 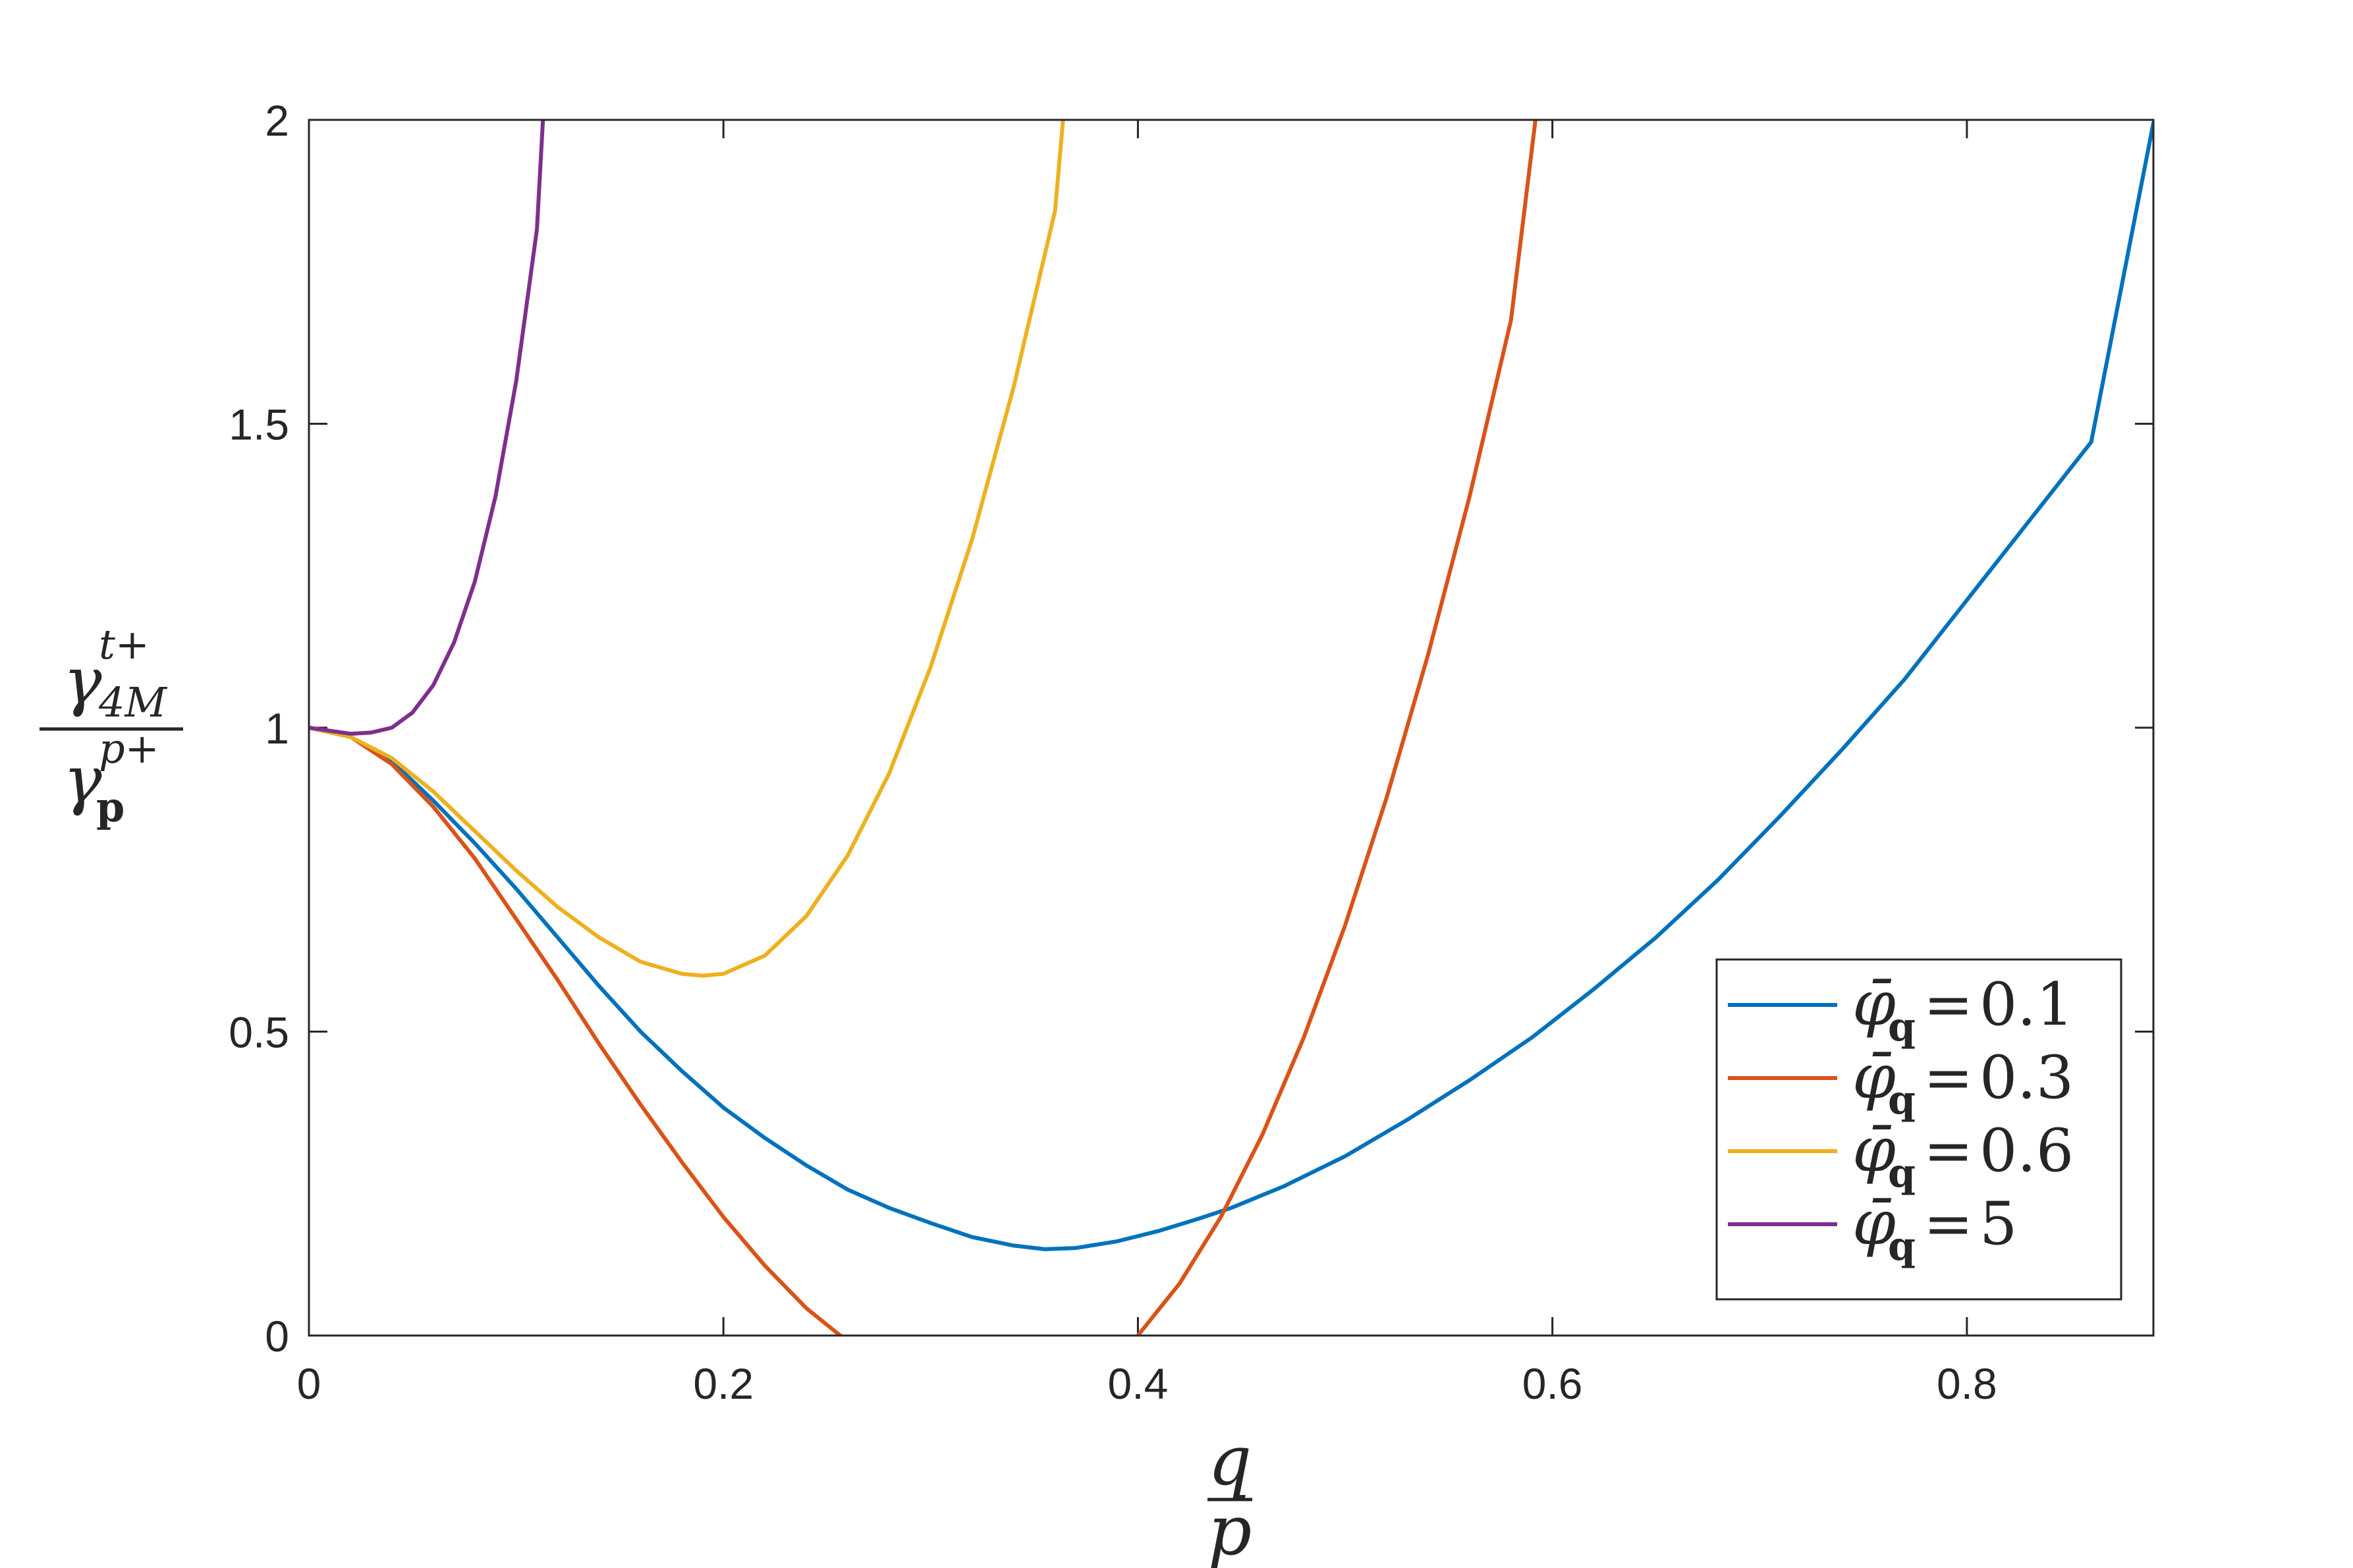 I want to click on ylabel-den-sub: p, so click(x=110, y=807).